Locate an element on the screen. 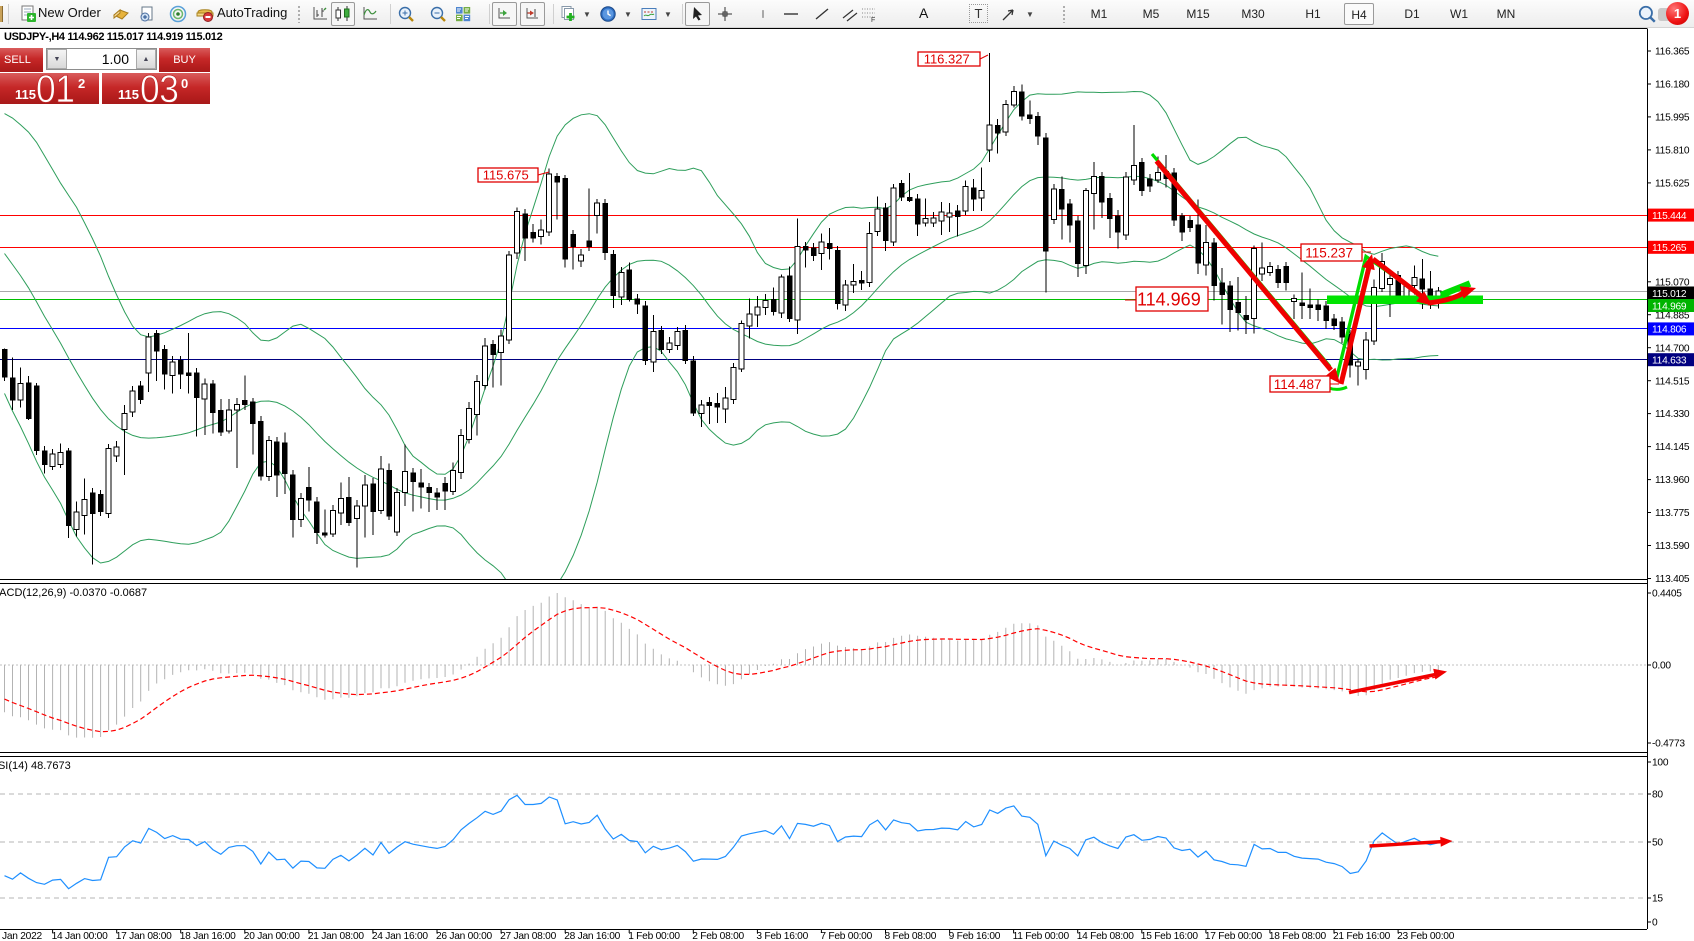  svg-text: 116.180 is located at coordinates (1672, 85).